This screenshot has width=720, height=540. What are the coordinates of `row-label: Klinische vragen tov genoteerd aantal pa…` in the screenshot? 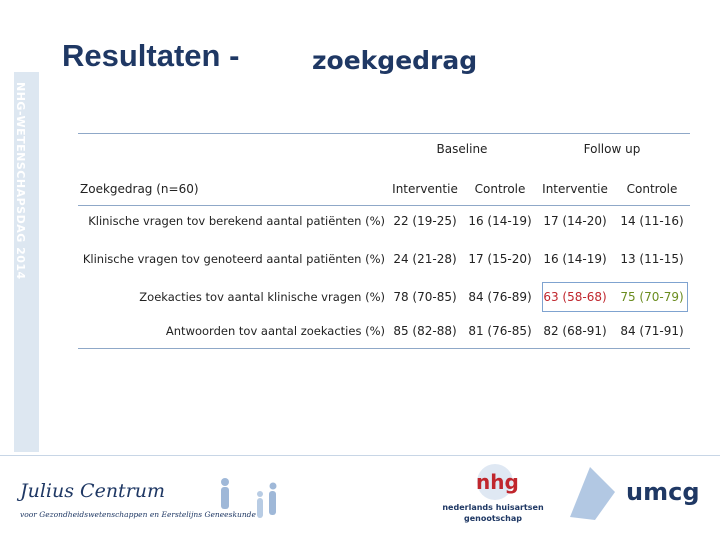 It's located at (233, 259).